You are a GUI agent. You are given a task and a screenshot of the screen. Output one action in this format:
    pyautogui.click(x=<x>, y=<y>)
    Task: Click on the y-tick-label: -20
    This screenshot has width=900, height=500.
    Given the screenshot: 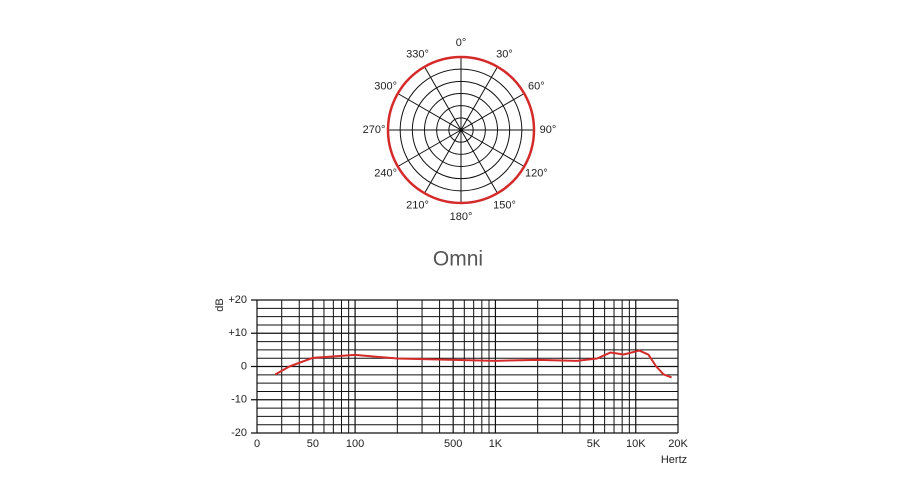 What is the action you would take?
    pyautogui.click(x=239, y=433)
    